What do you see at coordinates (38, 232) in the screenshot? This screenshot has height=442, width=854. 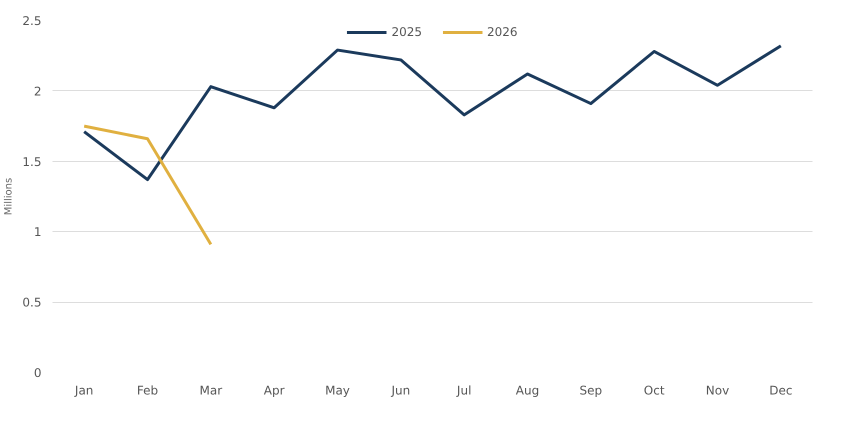 I see `y-tick-label: 1` at bounding box center [38, 232].